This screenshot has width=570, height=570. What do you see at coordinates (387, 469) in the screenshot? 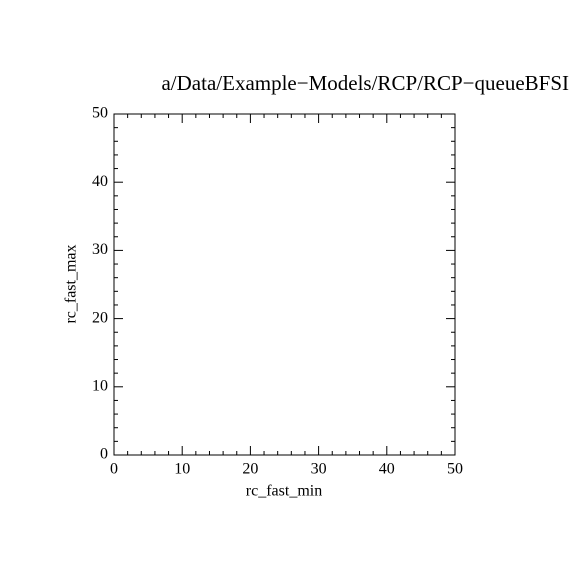
I see `x-tick-label: 40` at bounding box center [387, 469].